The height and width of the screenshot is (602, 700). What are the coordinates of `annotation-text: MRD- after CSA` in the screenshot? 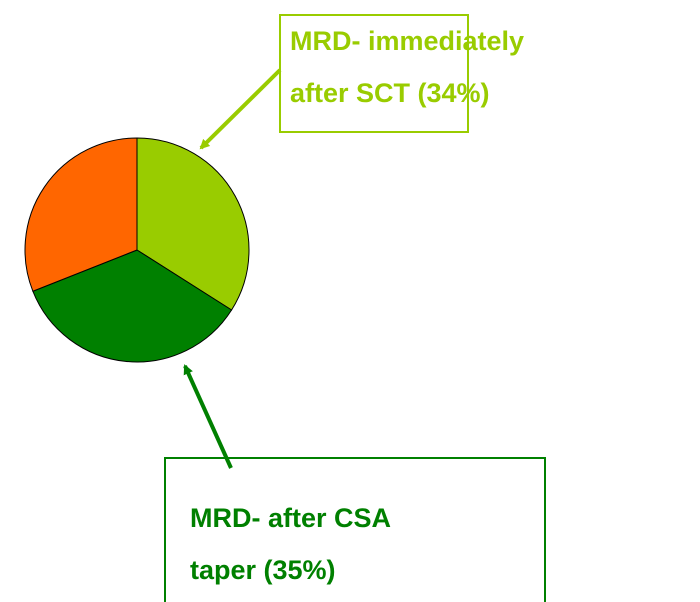 It's located at (290, 518).